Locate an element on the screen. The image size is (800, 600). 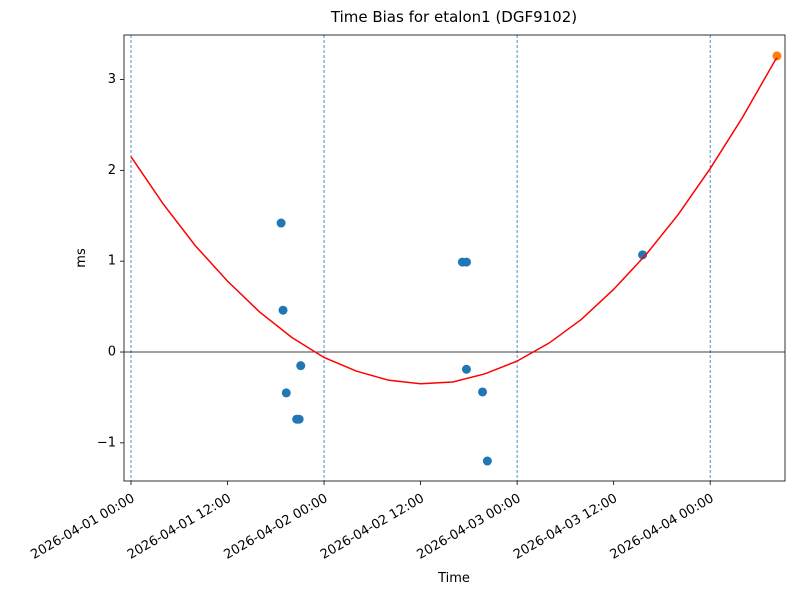
y-axis-label: ms is located at coordinates (81, 258).